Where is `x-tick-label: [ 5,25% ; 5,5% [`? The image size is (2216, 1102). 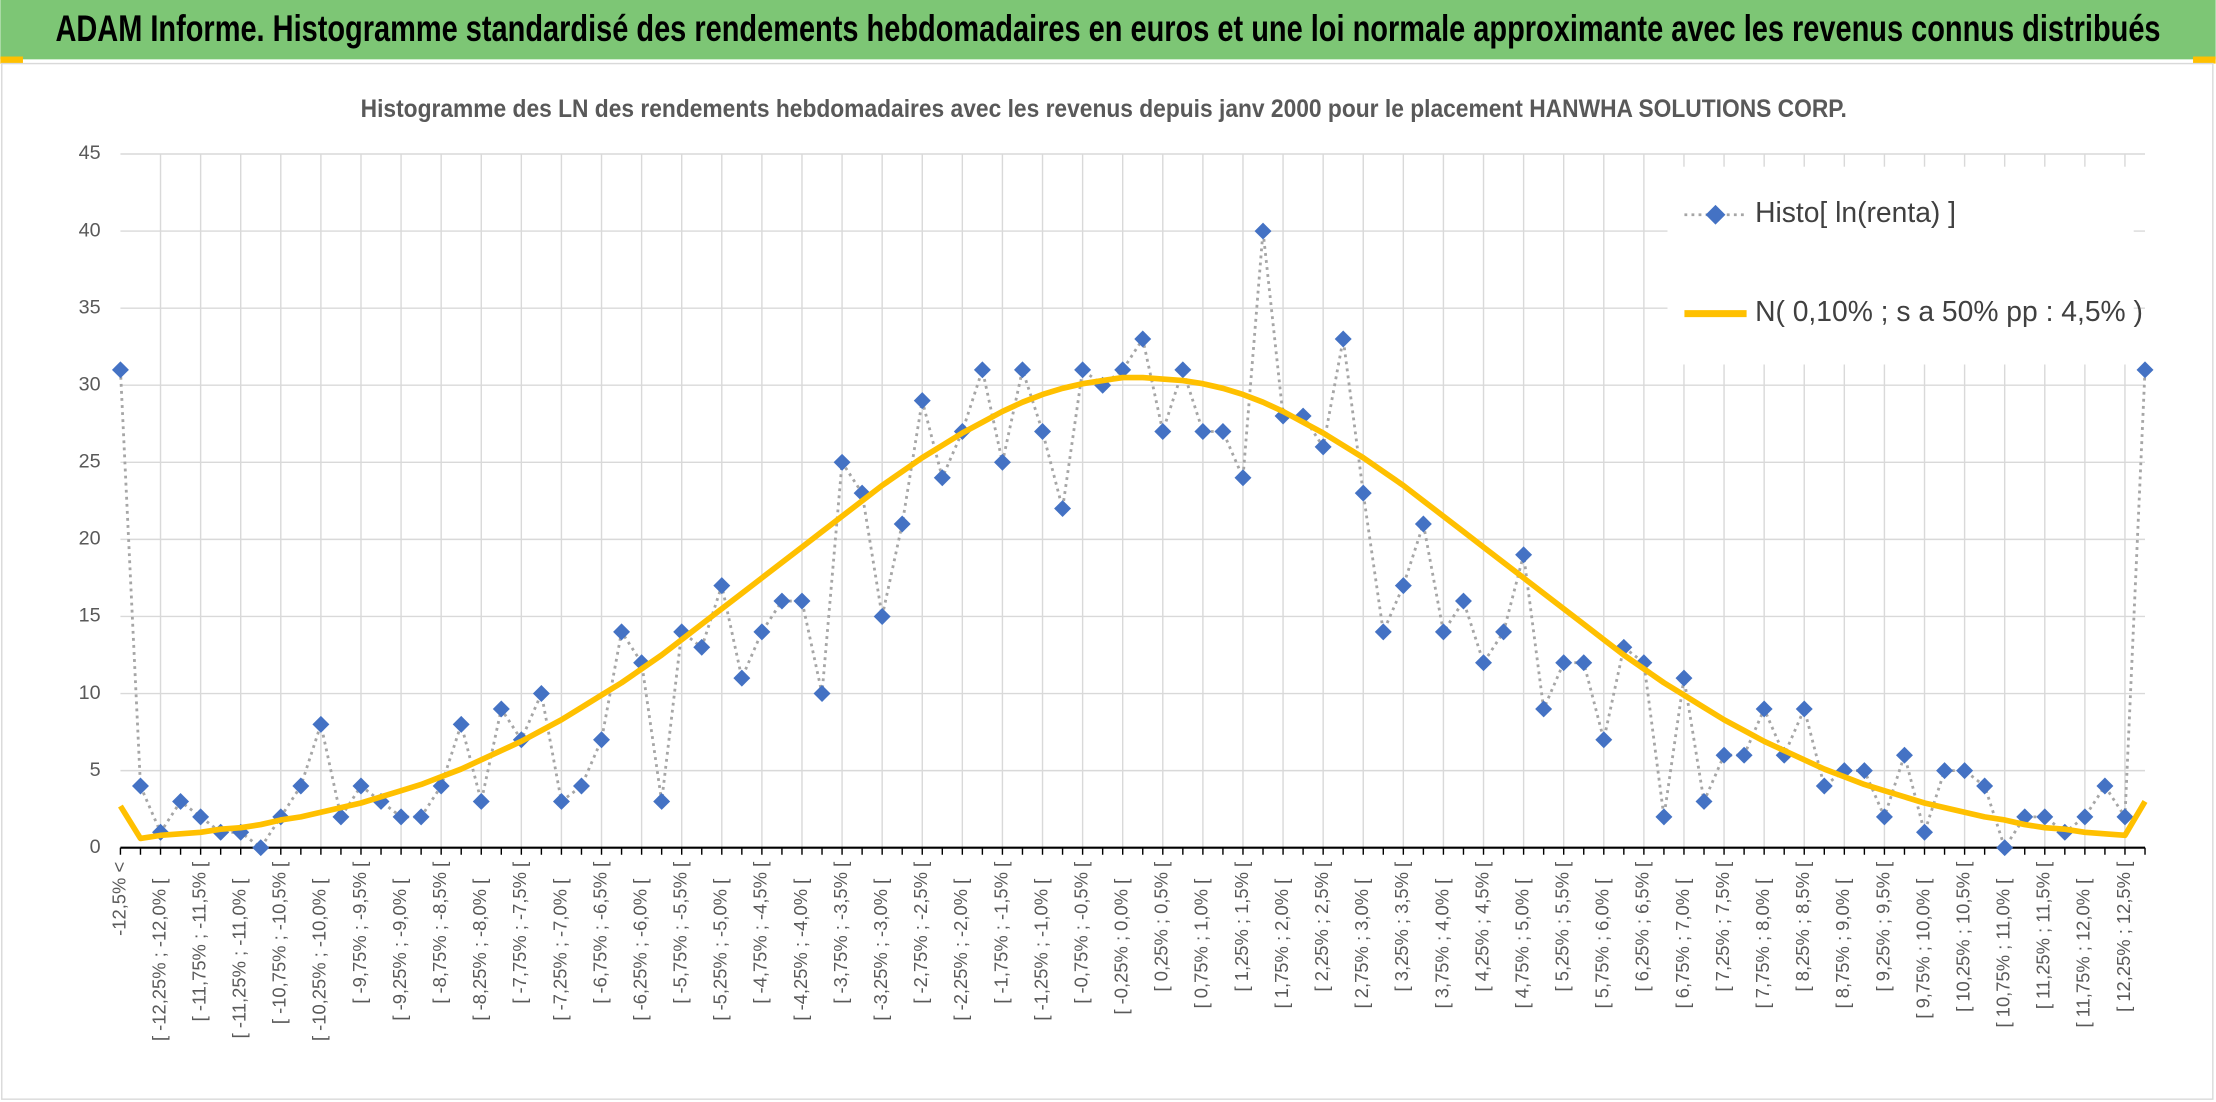 x-tick-label: [ 5,25% ; 5,5% [ is located at coordinates (1562, 927).